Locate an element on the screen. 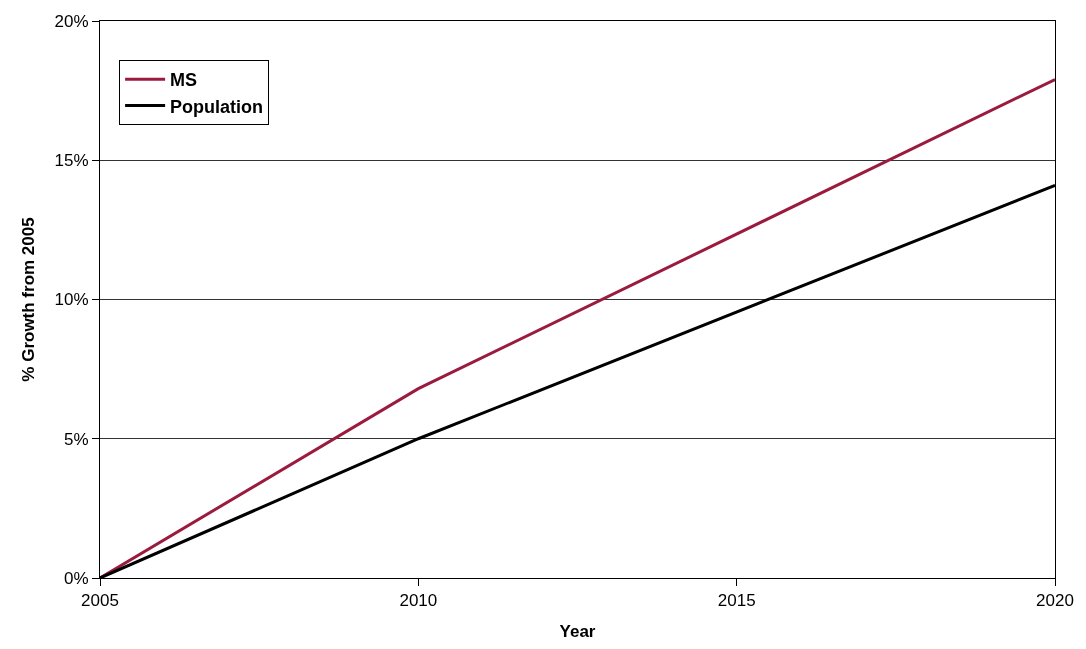  y-tick-label: 0% is located at coordinates (76, 578).